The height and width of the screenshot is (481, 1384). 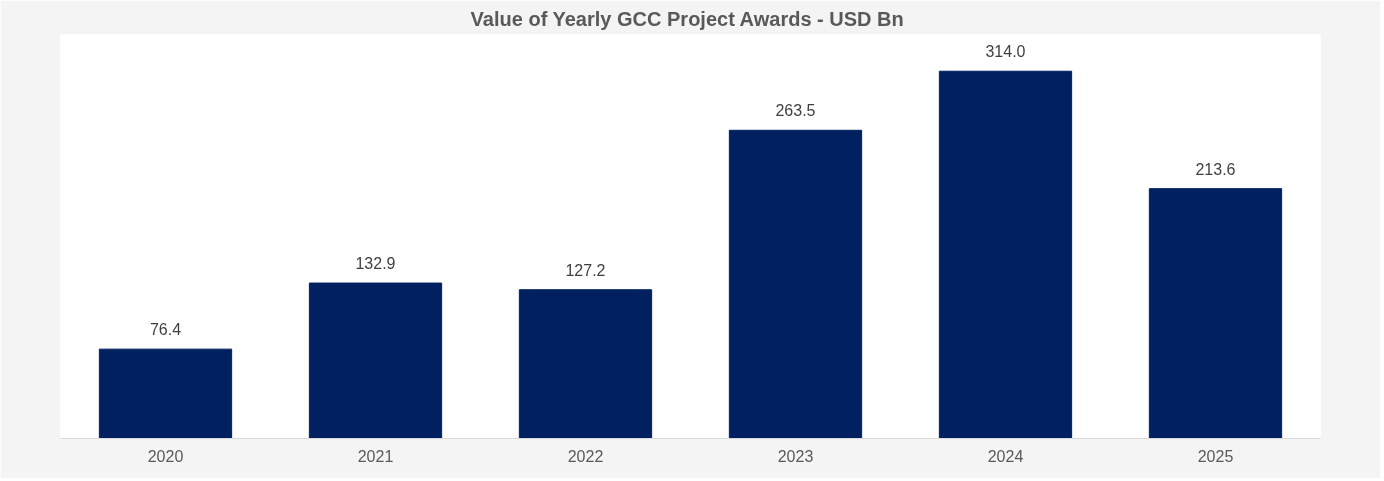 What do you see at coordinates (1215, 456) in the screenshot?
I see `x-tick-label: 2025` at bounding box center [1215, 456].